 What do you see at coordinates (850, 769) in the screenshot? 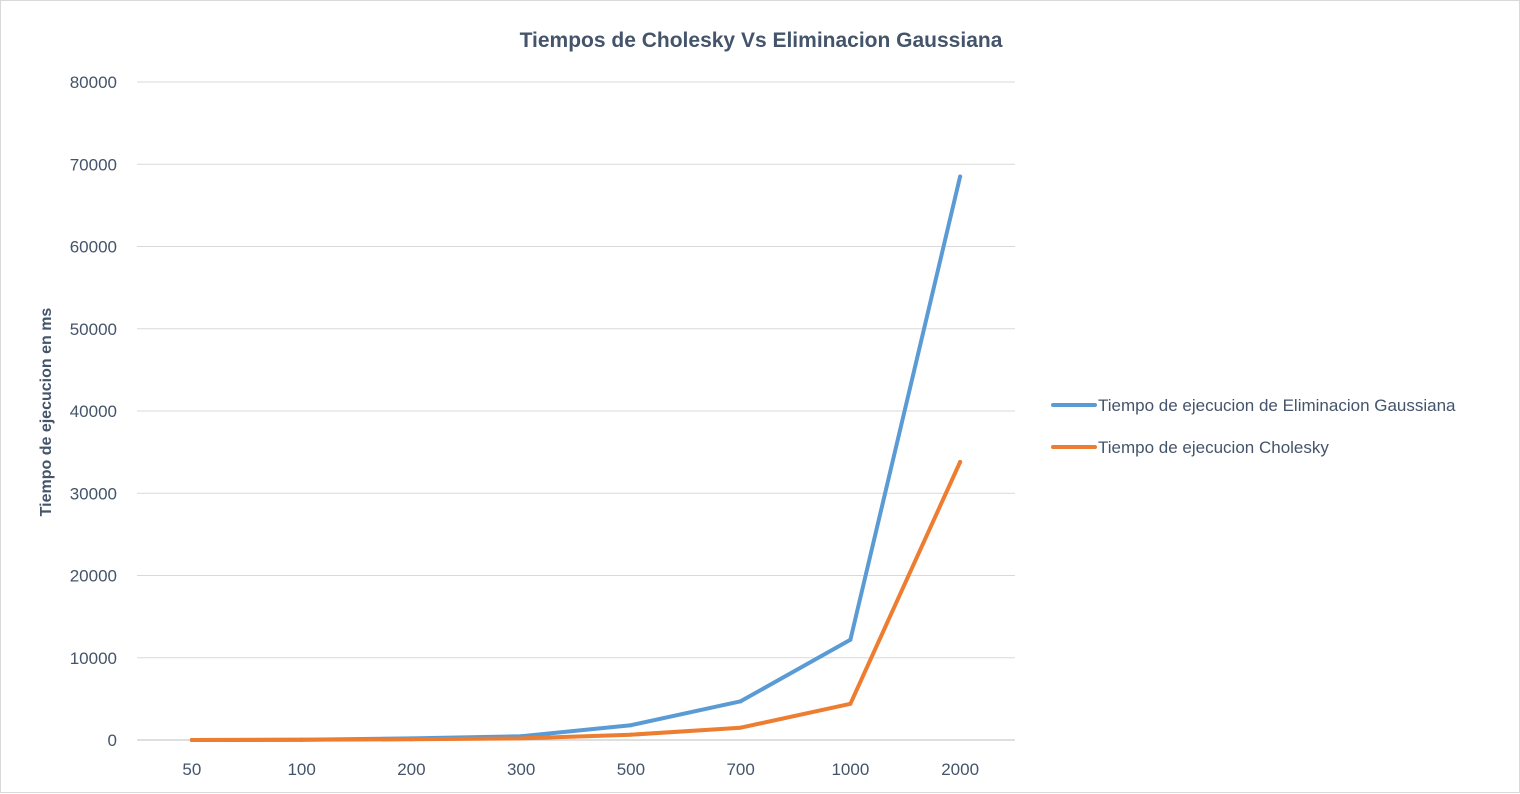
I see `x-tick-label: 1000` at bounding box center [850, 769].